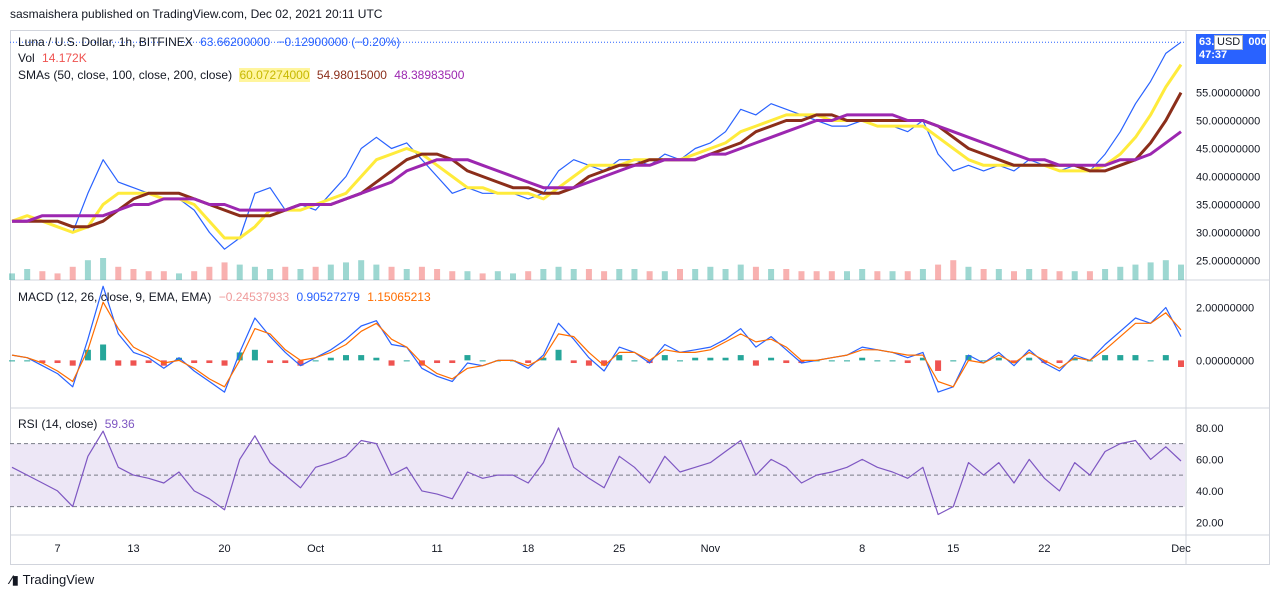 Image resolution: width=1280 pixels, height=598 pixels. I want to click on y-tick-label: 20.00, so click(1210, 523).